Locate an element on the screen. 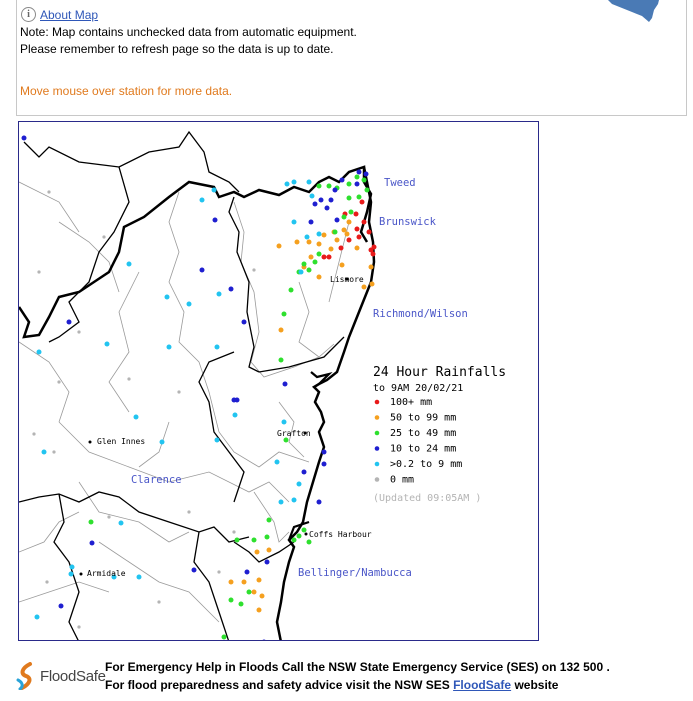 Image resolution: width=693 pixels, height=701 pixels. floodsafe-link: FloodSafe is located at coordinates (482, 685).